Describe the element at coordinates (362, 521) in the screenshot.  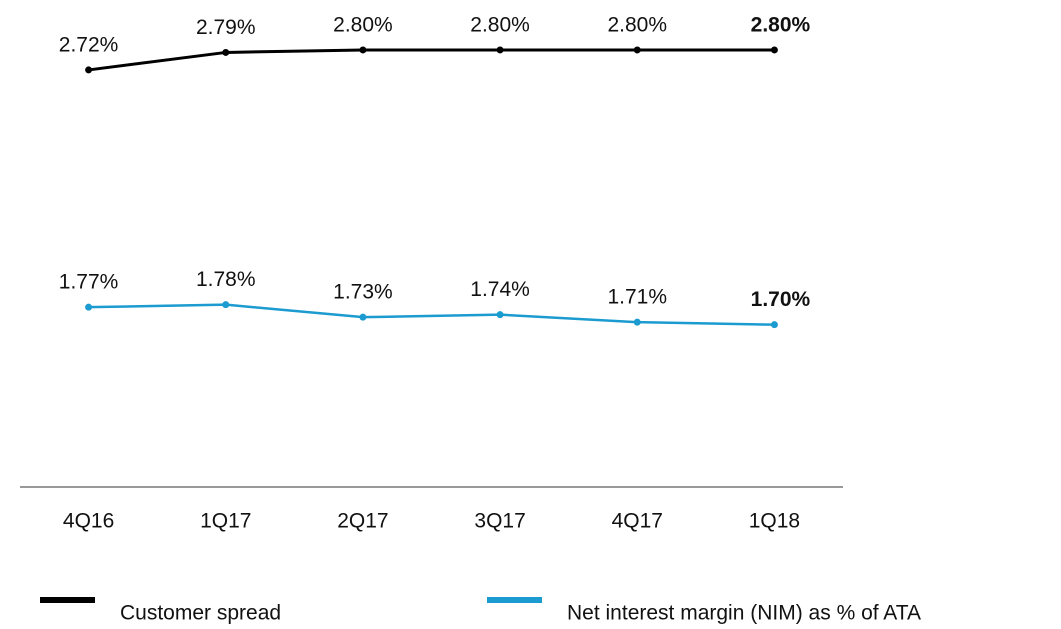
I see `x-tick-label: 2Q17` at that location.